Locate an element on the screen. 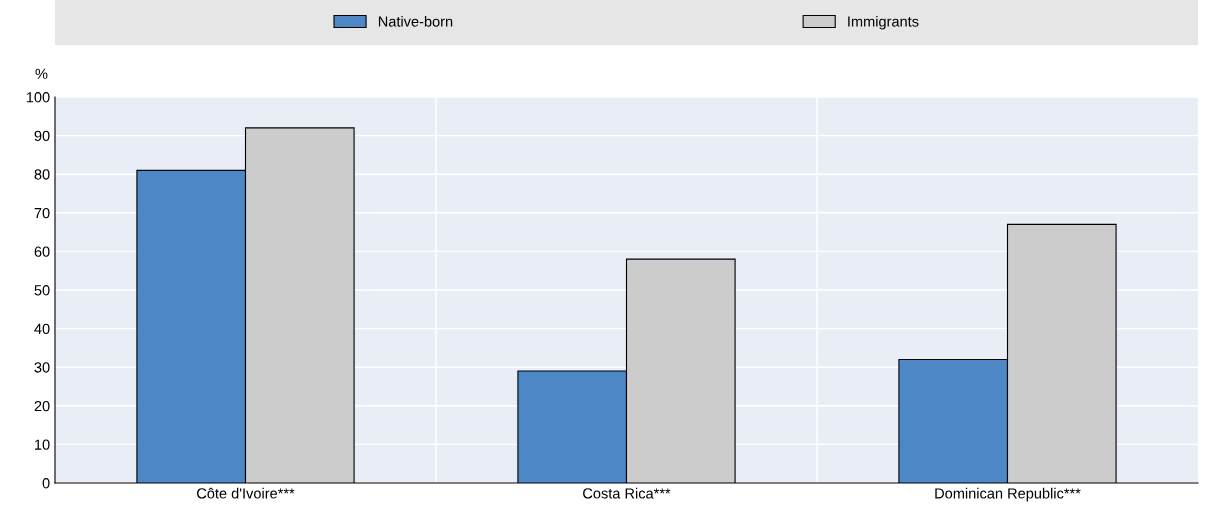 Image resolution: width=1210 pixels, height=511 pixels. y-tick-label: 30 is located at coordinates (42, 367).